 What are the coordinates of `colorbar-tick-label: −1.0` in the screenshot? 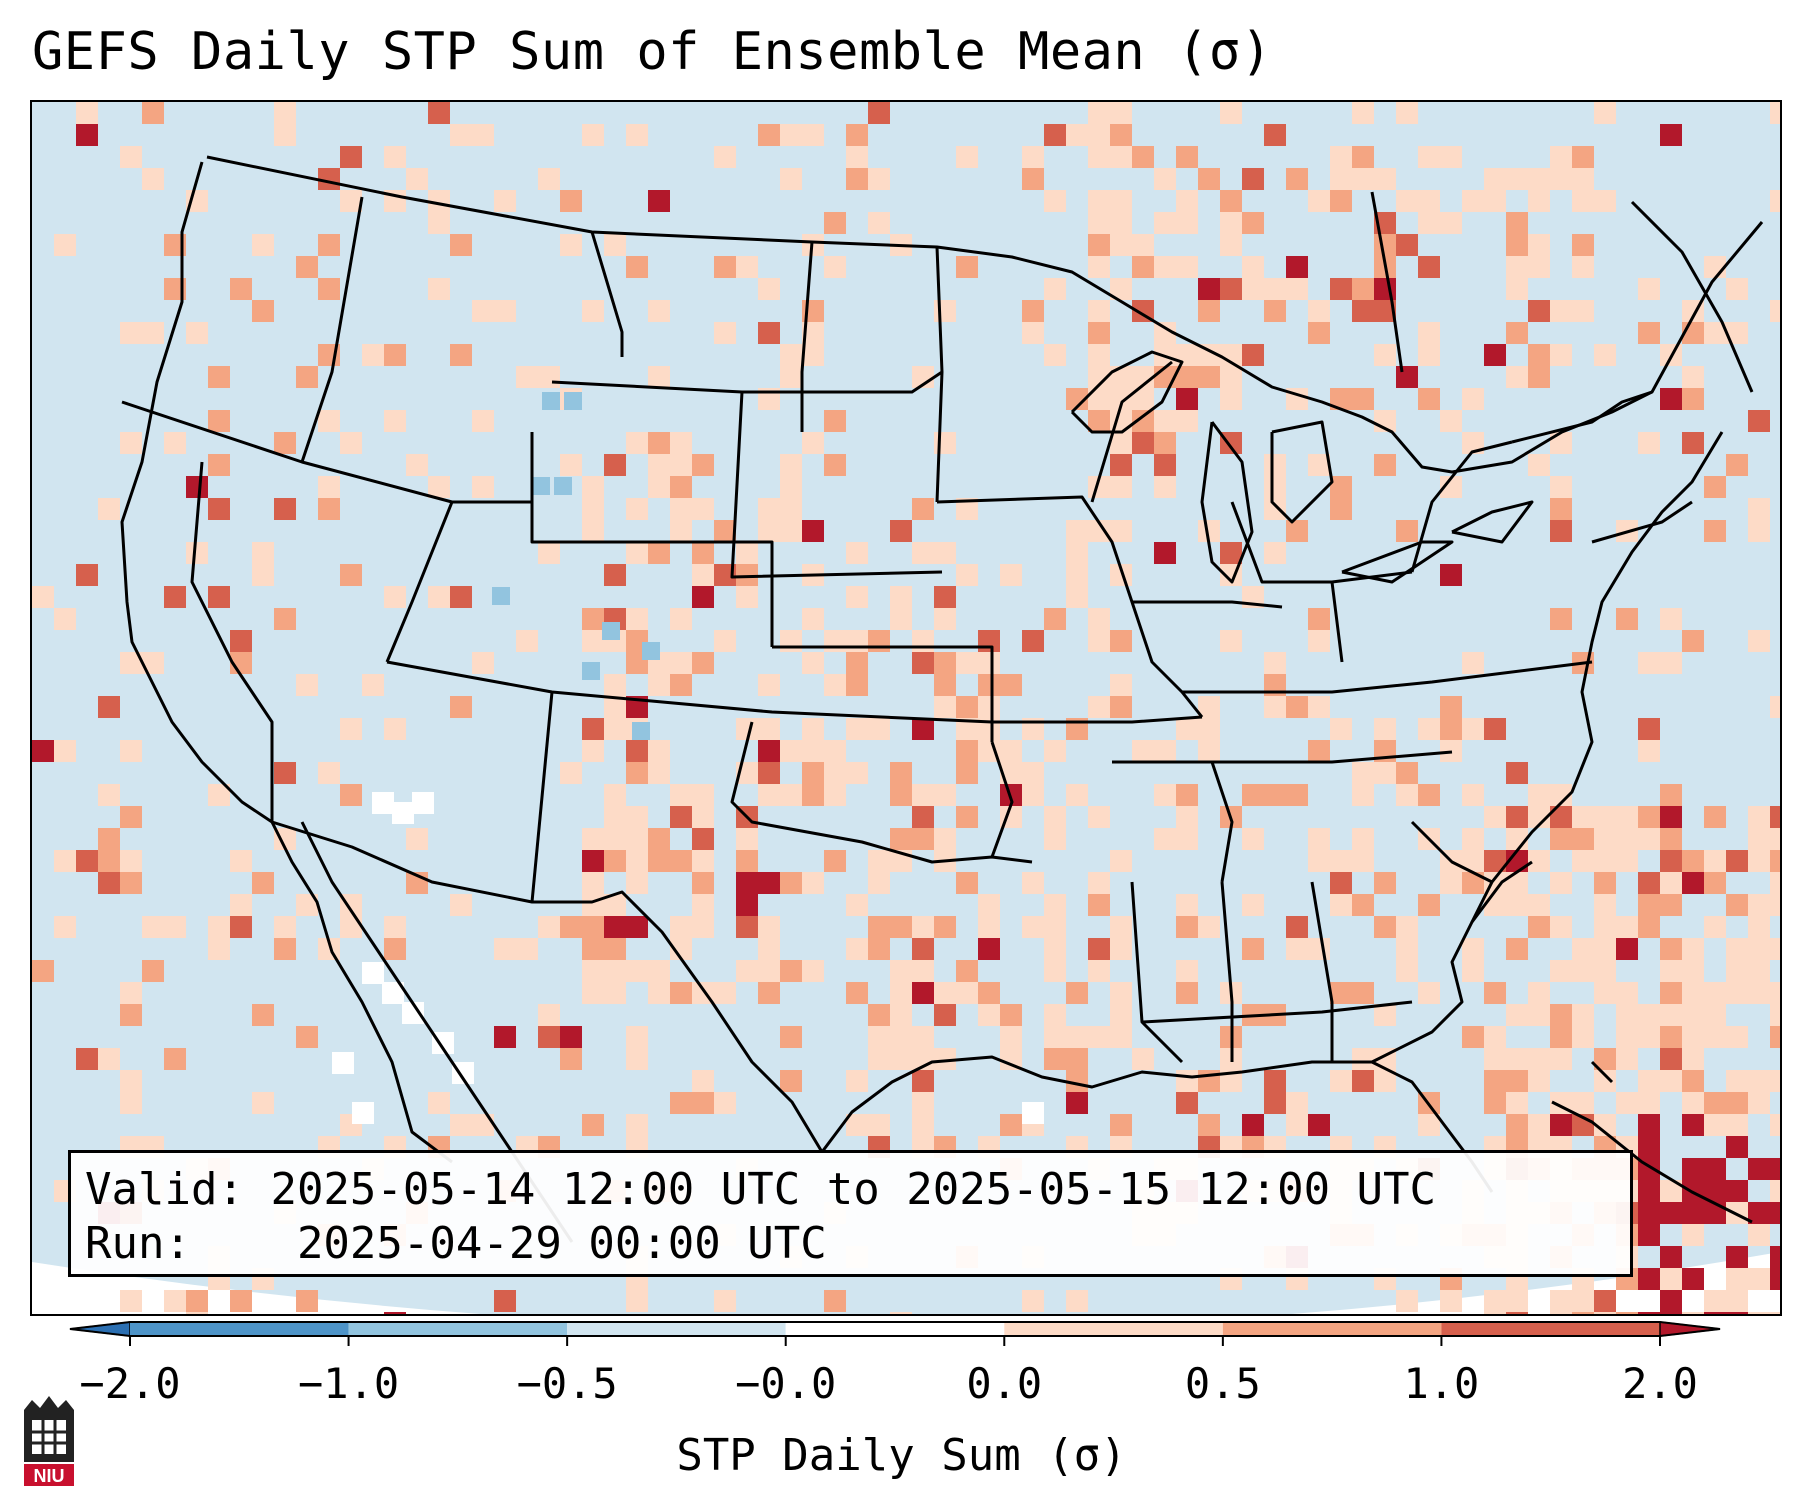 It's located at (348, 1383).